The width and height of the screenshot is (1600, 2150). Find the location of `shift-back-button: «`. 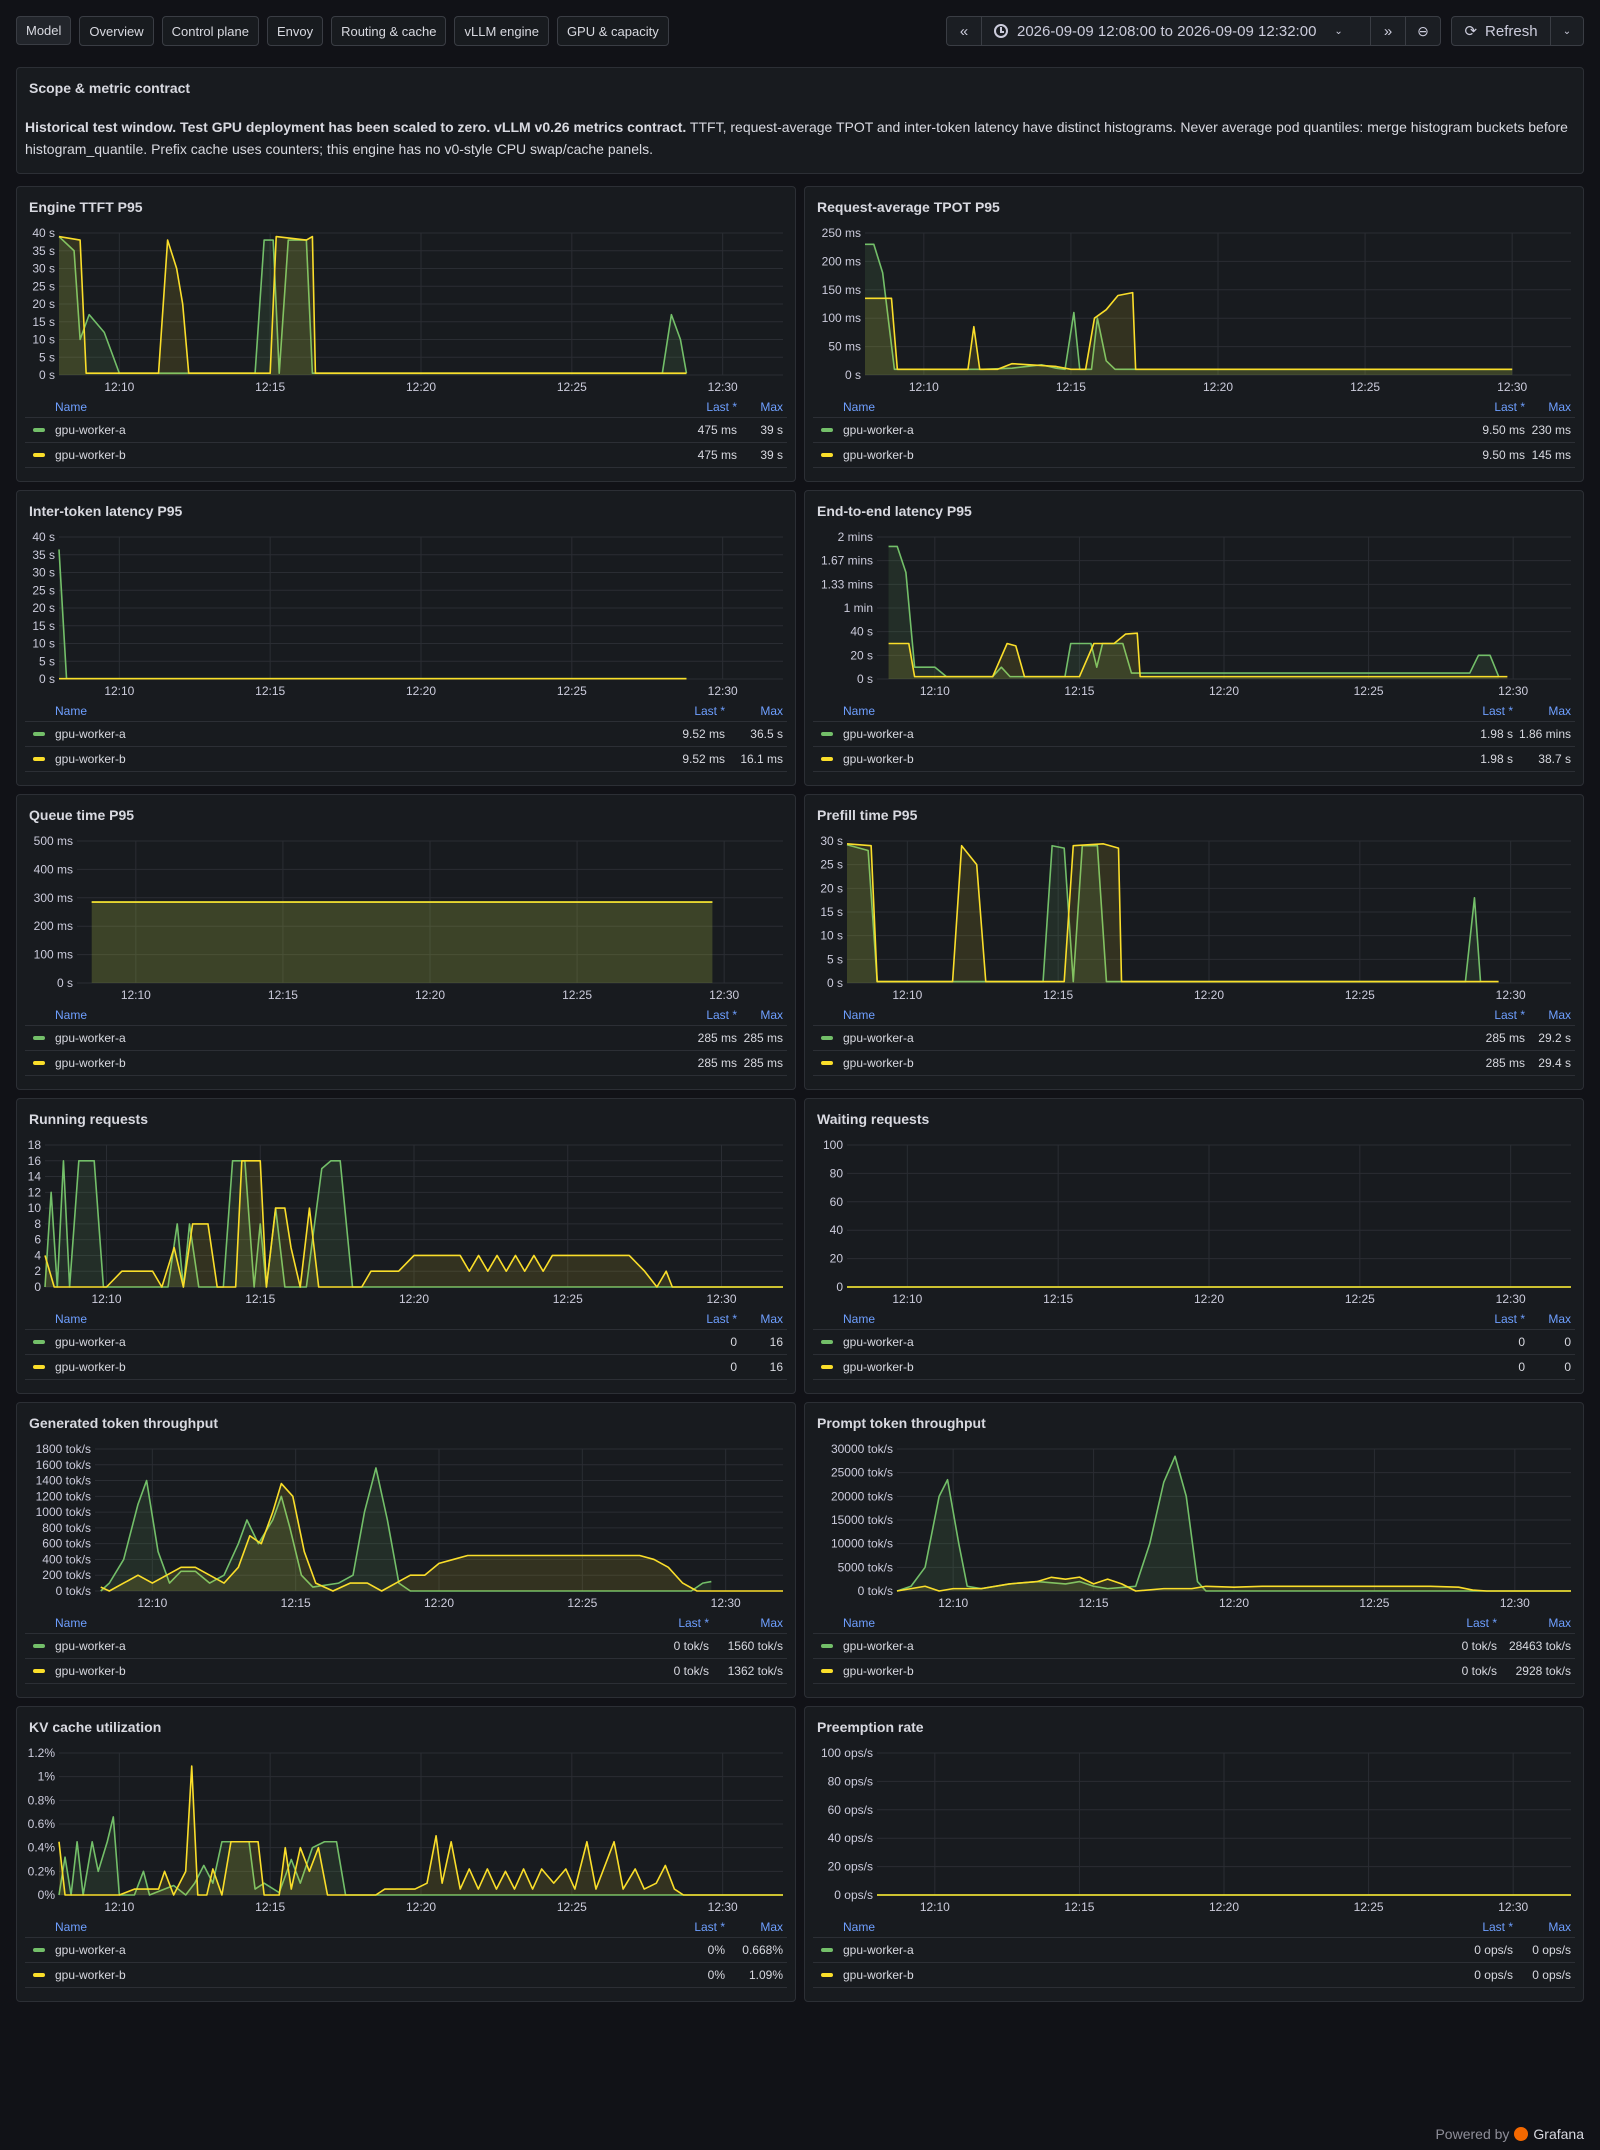

shift-back-button: « is located at coordinates (964, 31).